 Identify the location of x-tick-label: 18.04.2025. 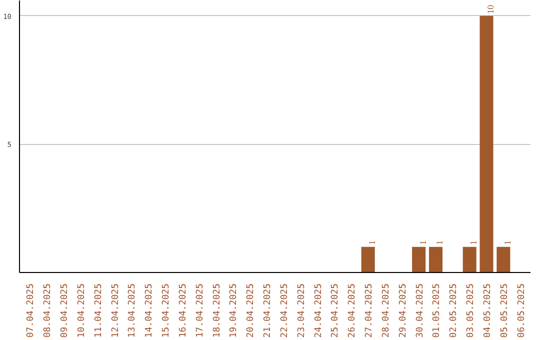
(217, 310).